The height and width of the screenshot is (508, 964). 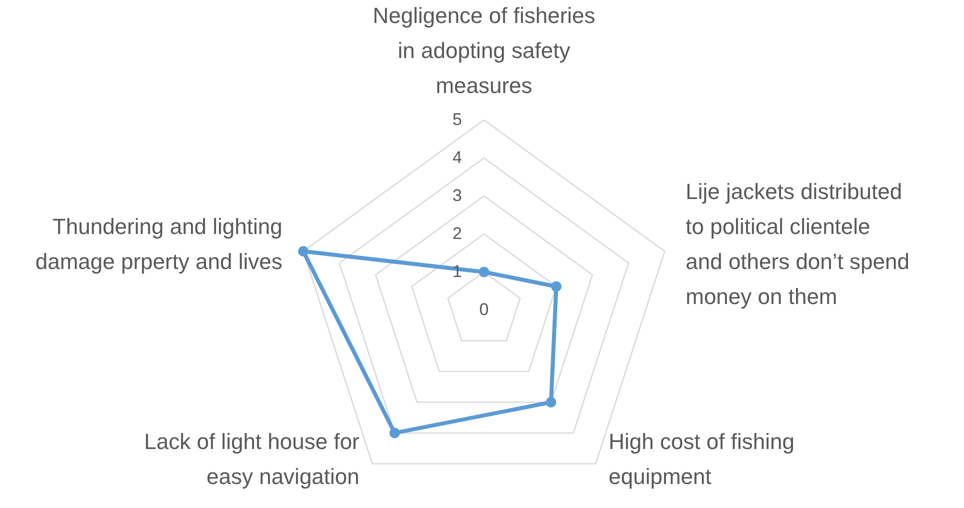 I want to click on spoke-label: High cost of fishing equipment, so click(x=701, y=459).